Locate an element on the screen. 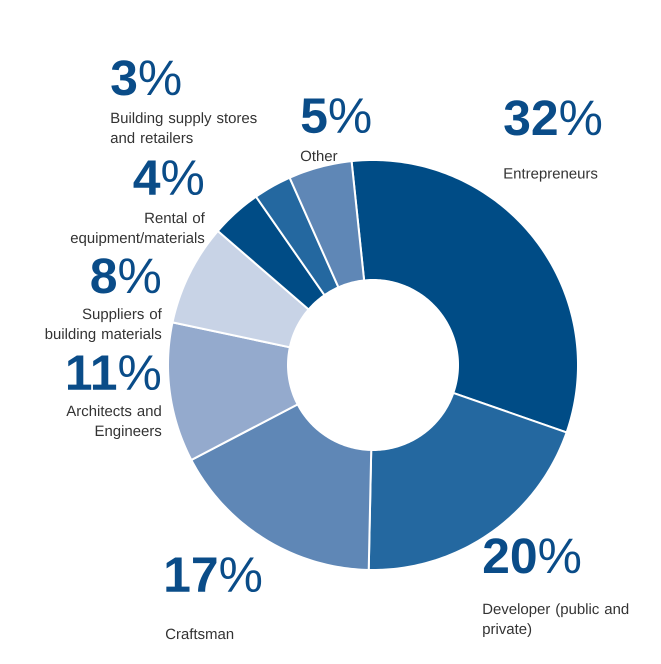 The image size is (661, 664). slice-label: Developer (public and private) is located at coordinates (555, 620).